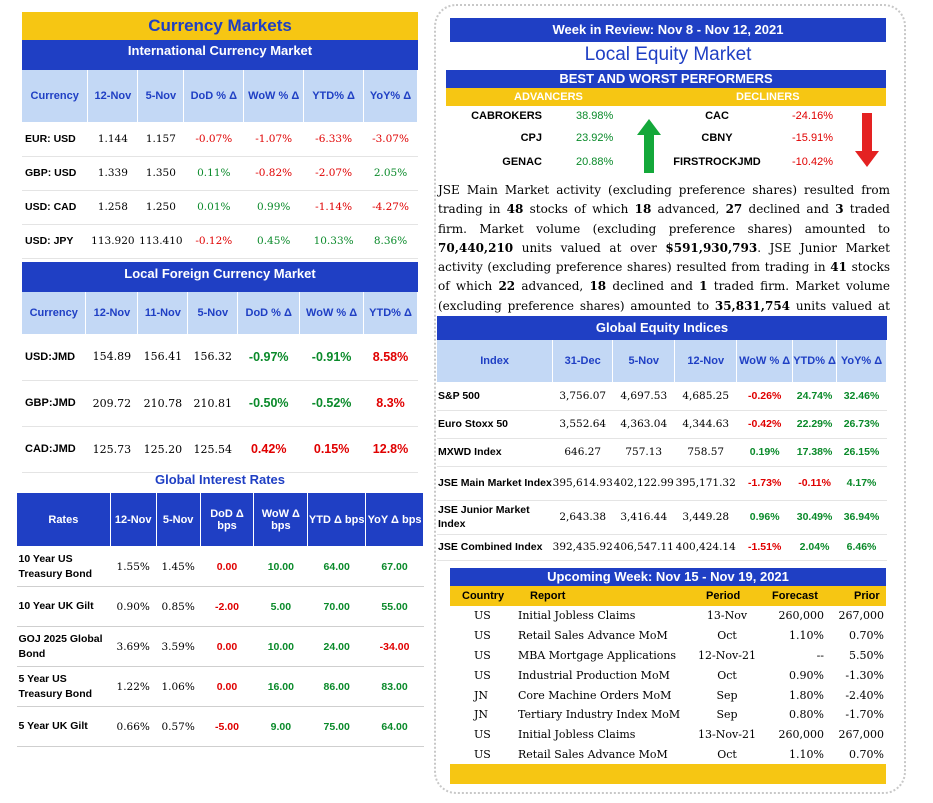 This screenshot has width=933, height=803. I want to click on gir-header-cell: Rates, so click(63, 519).